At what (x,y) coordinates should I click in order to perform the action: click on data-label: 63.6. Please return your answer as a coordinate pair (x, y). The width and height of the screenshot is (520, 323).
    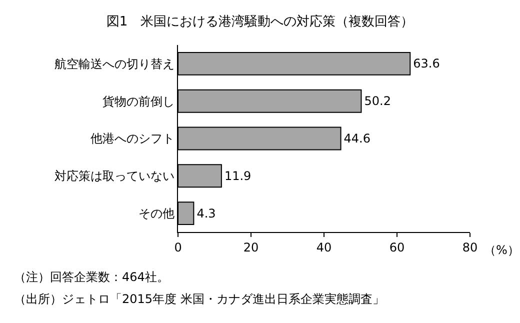
    Looking at the image, I should click on (426, 63).